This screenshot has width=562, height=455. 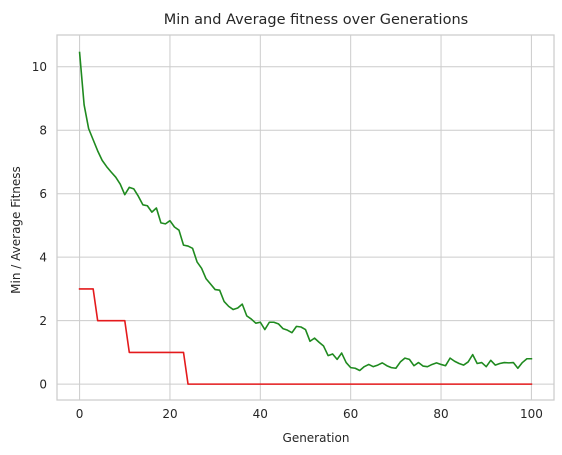 I want to click on y-tick-label: 6, so click(x=43, y=194).